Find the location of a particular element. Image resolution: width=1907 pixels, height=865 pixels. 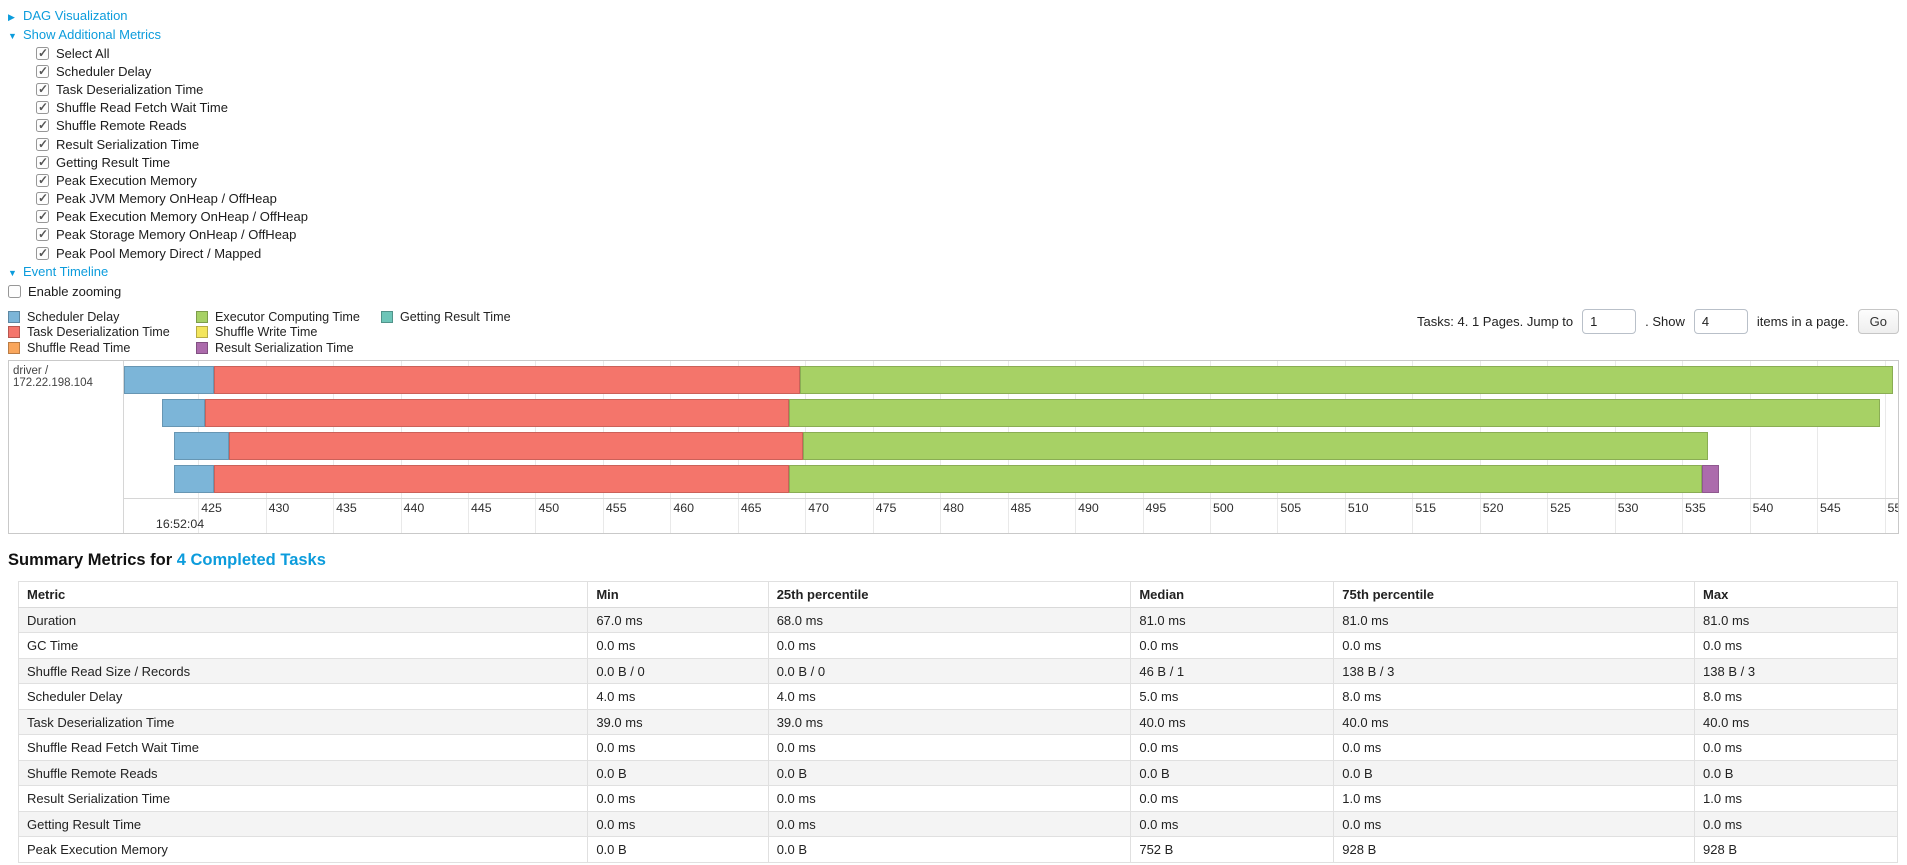

metric-value-cell: 752 B is located at coordinates (1232, 849).